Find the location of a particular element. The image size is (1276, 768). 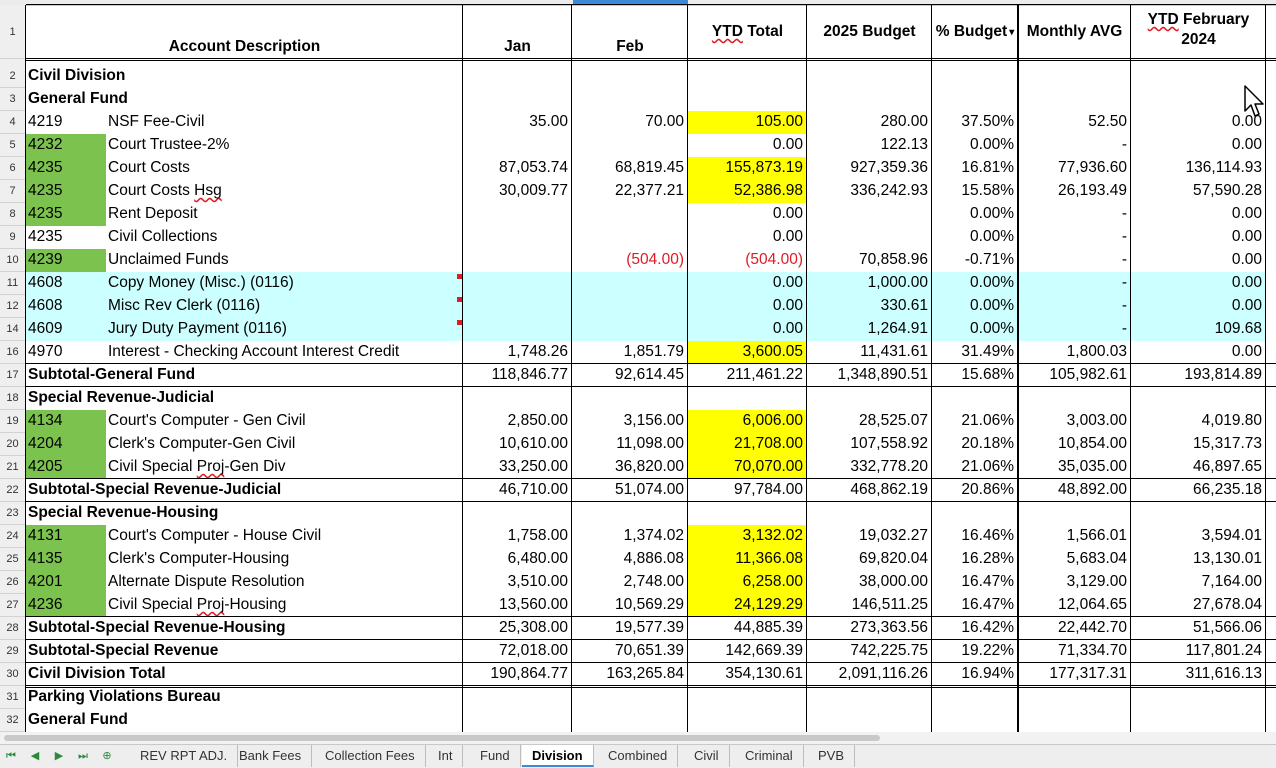

value-cell-ytd: 6,006.00 is located at coordinates (747, 421).